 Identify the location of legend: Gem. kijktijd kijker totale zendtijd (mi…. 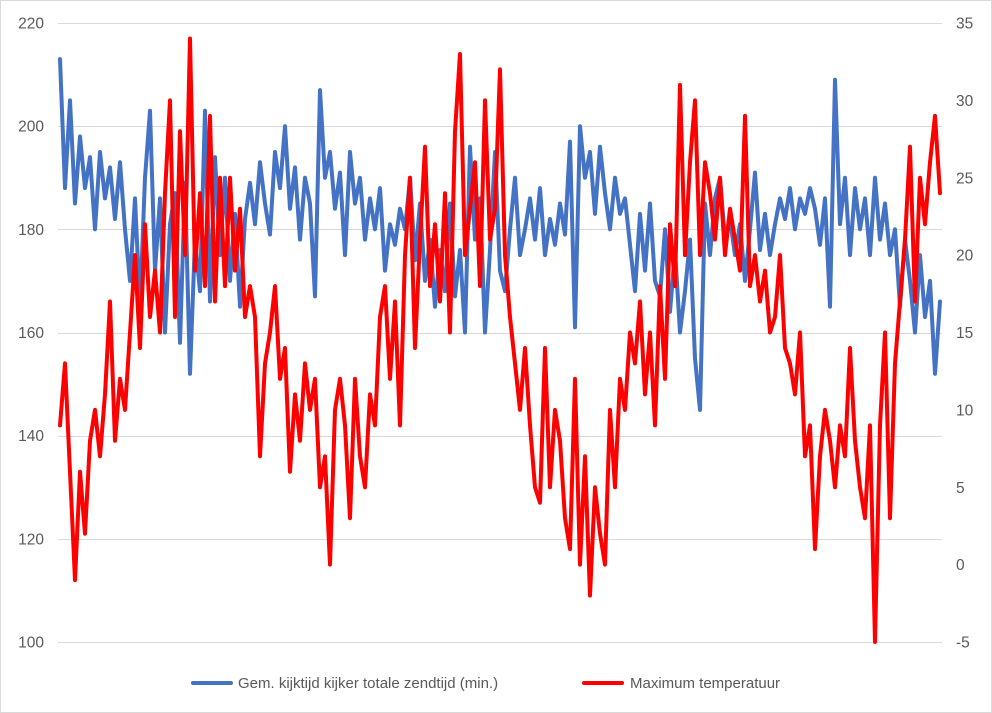
(485, 683).